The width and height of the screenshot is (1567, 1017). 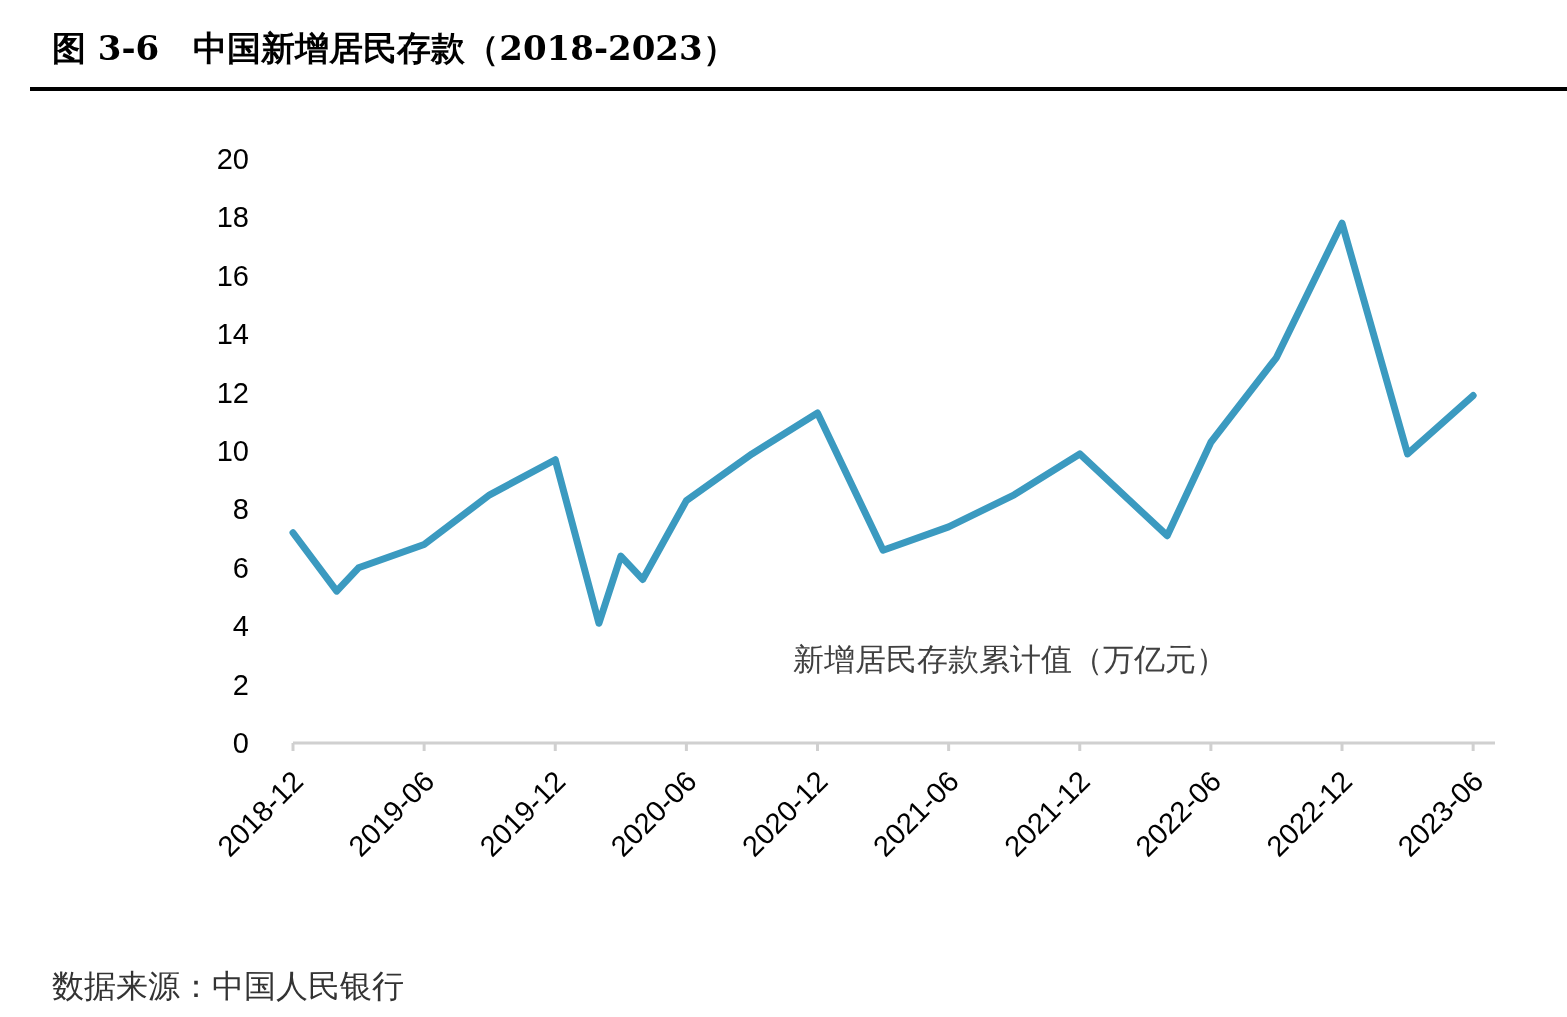 What do you see at coordinates (1010, 659) in the screenshot?
I see `text: 新增居民存款累计值（万亿元）` at bounding box center [1010, 659].